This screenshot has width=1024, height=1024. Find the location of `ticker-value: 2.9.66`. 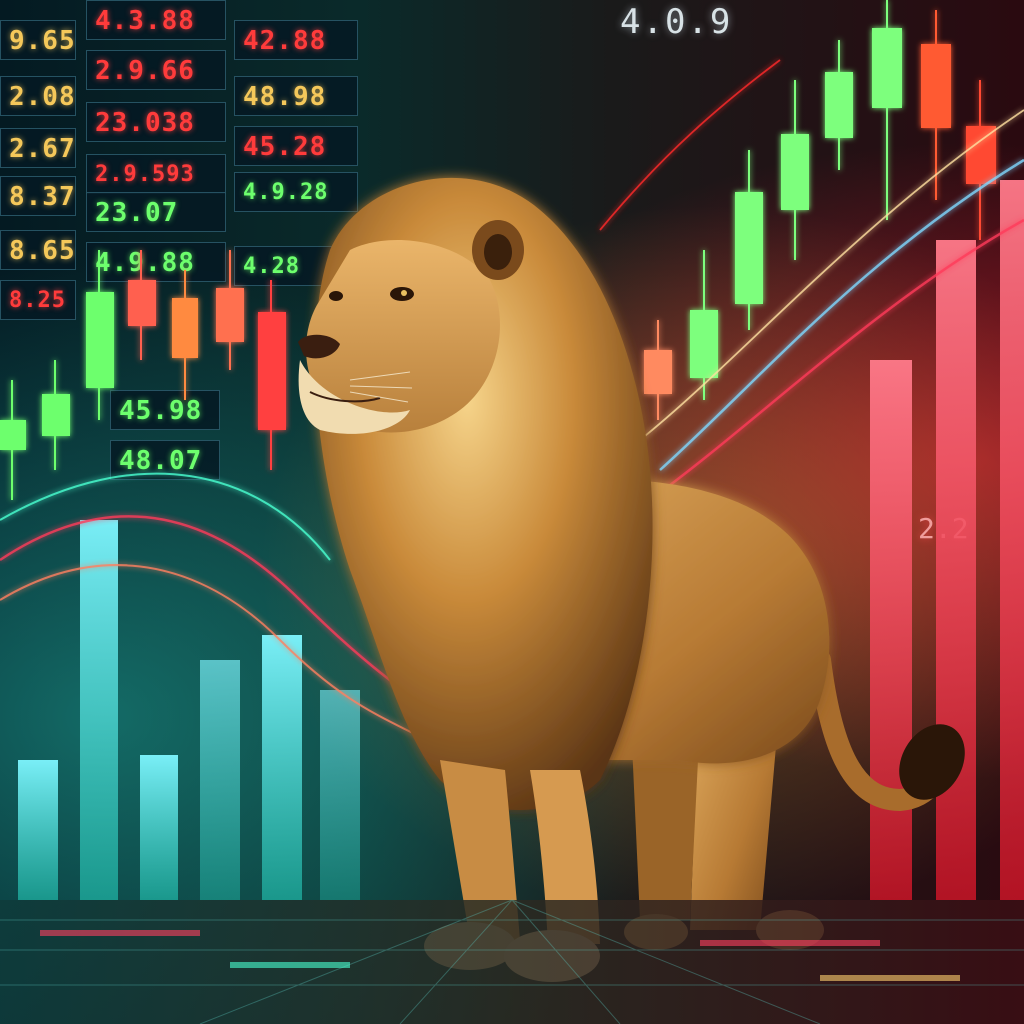

ticker-value: 2.9.66 is located at coordinates (156, 70).